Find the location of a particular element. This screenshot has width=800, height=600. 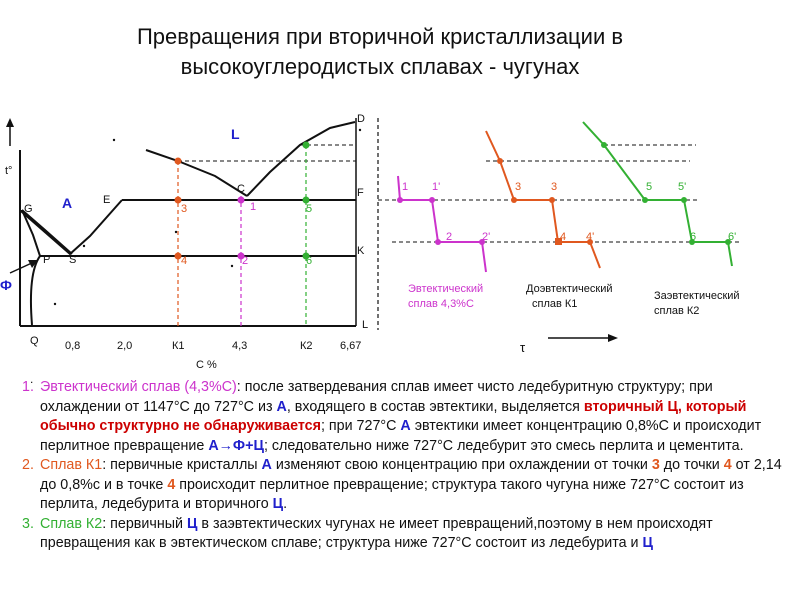

item-number: 2. is located at coordinates (28, 465).